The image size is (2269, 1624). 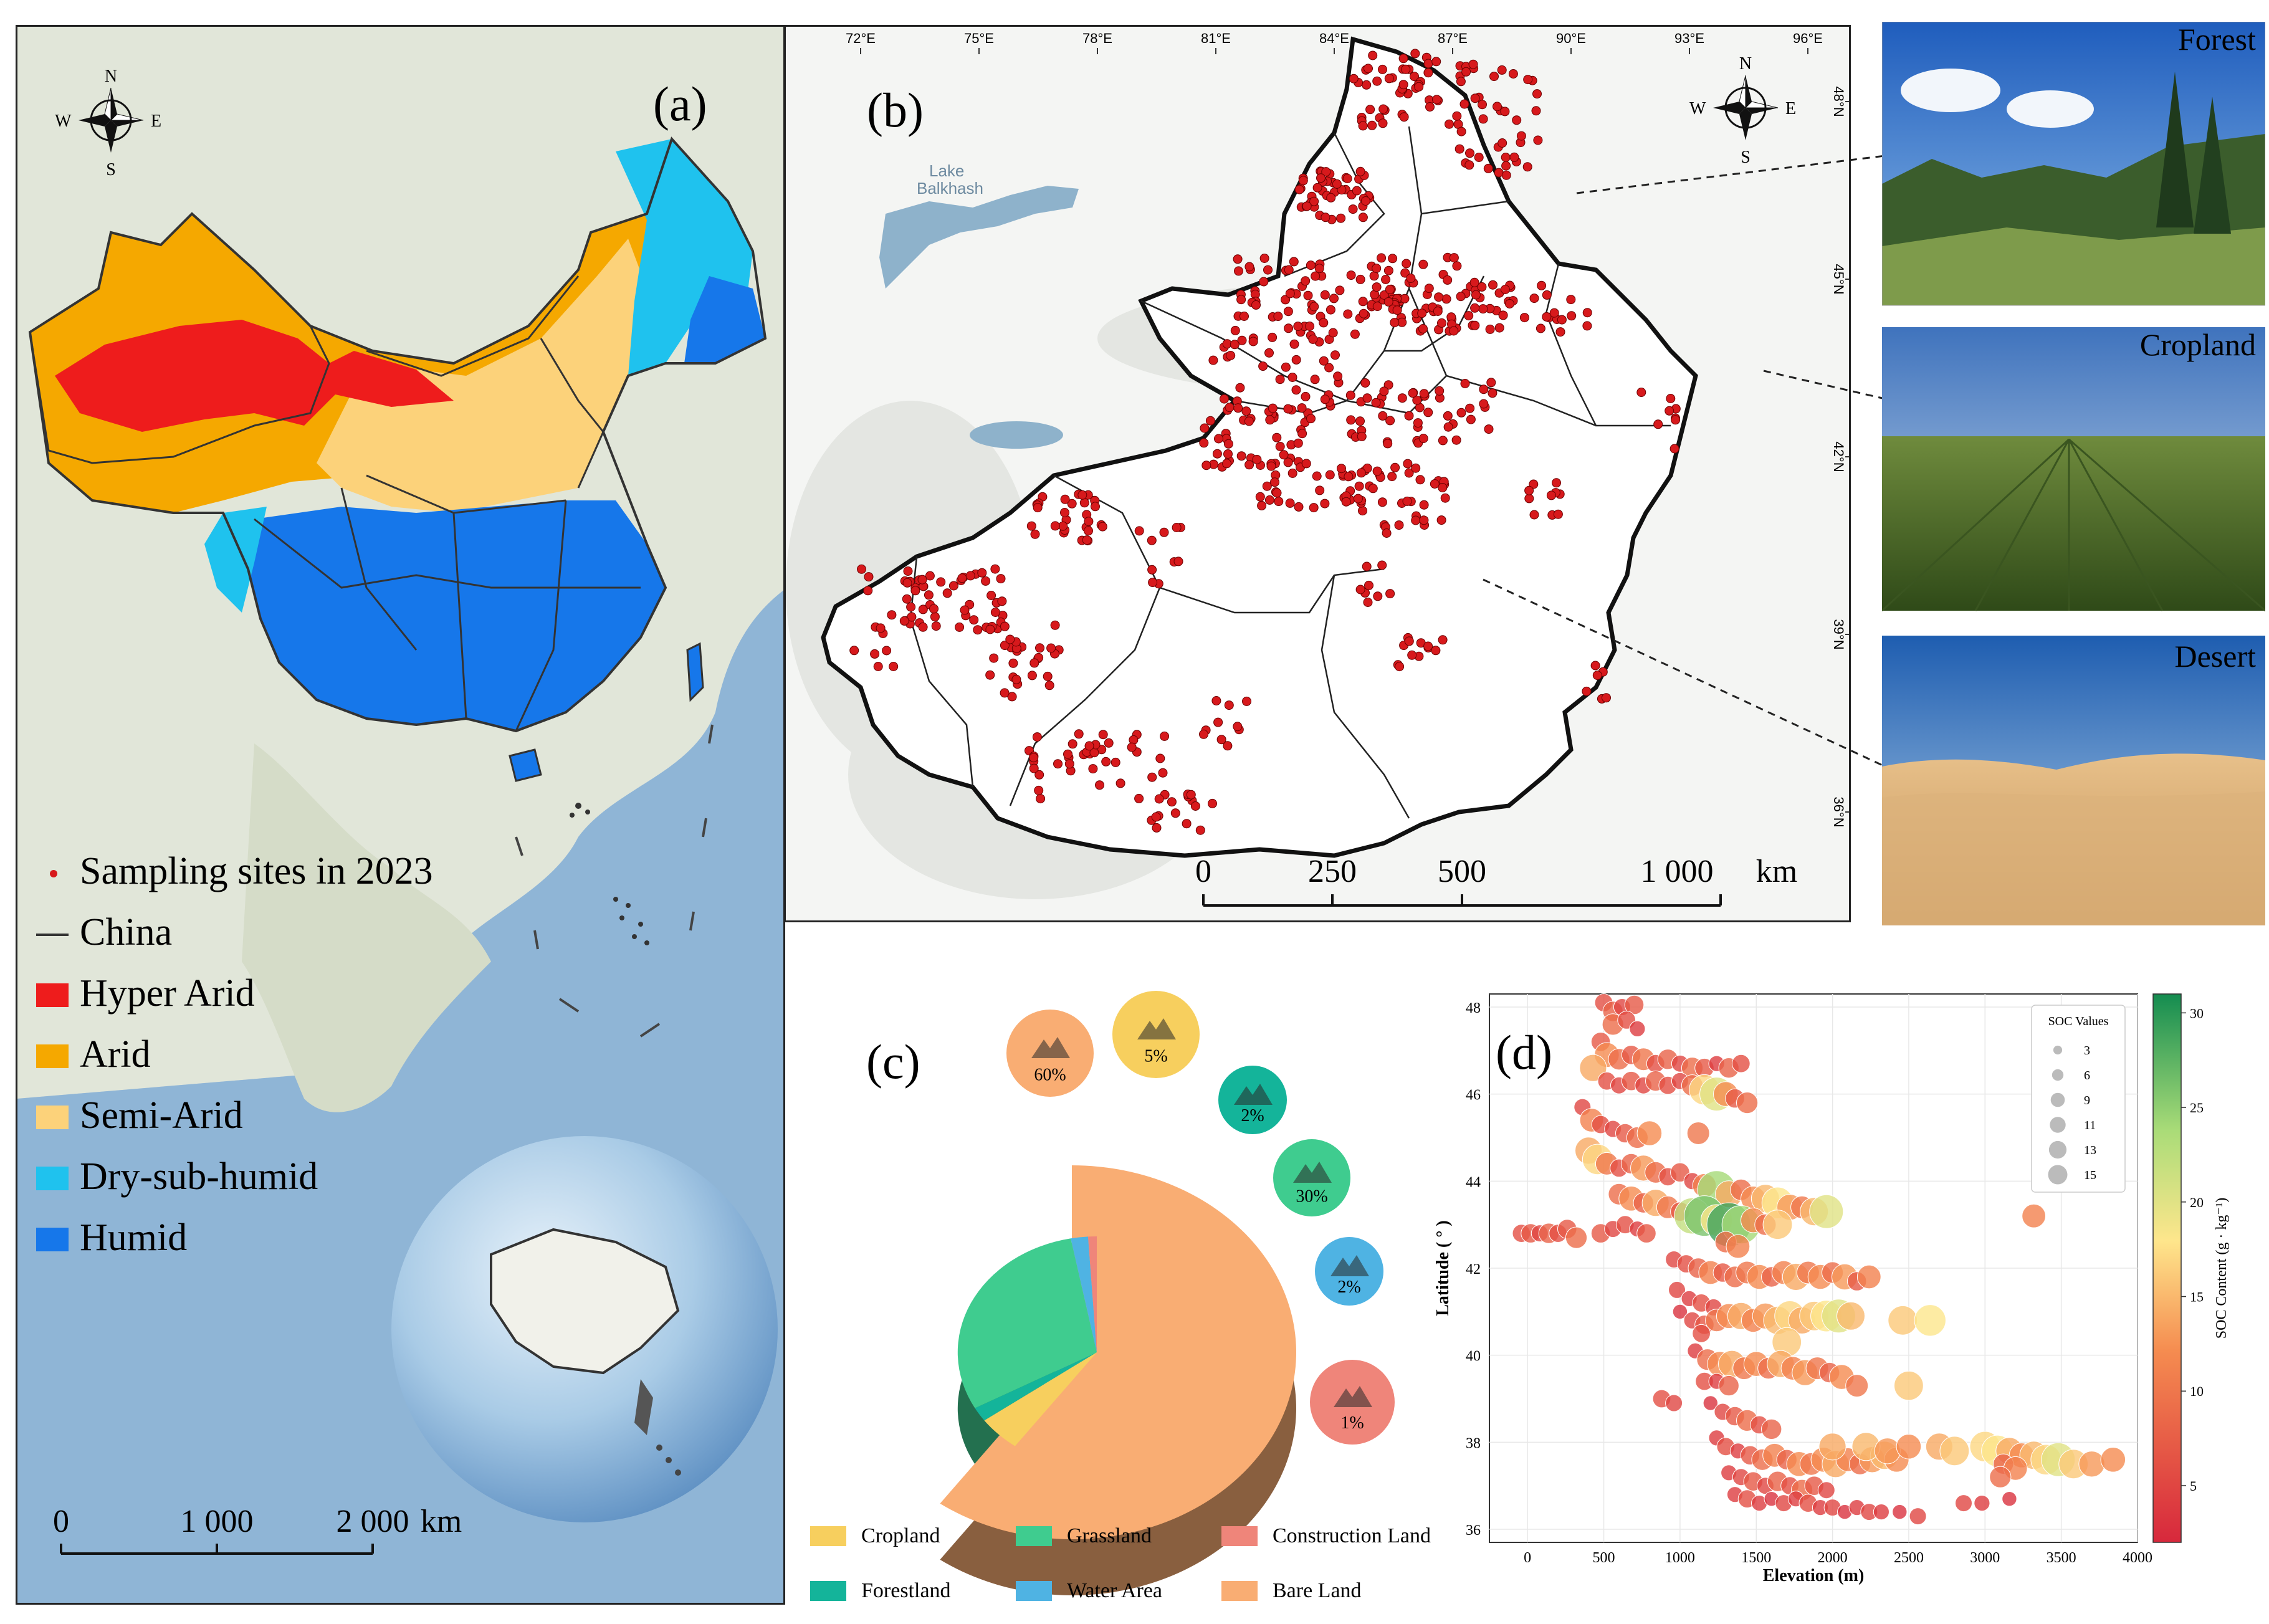 I want to click on lon-tick-label: 90°E, so click(x=1571, y=38).